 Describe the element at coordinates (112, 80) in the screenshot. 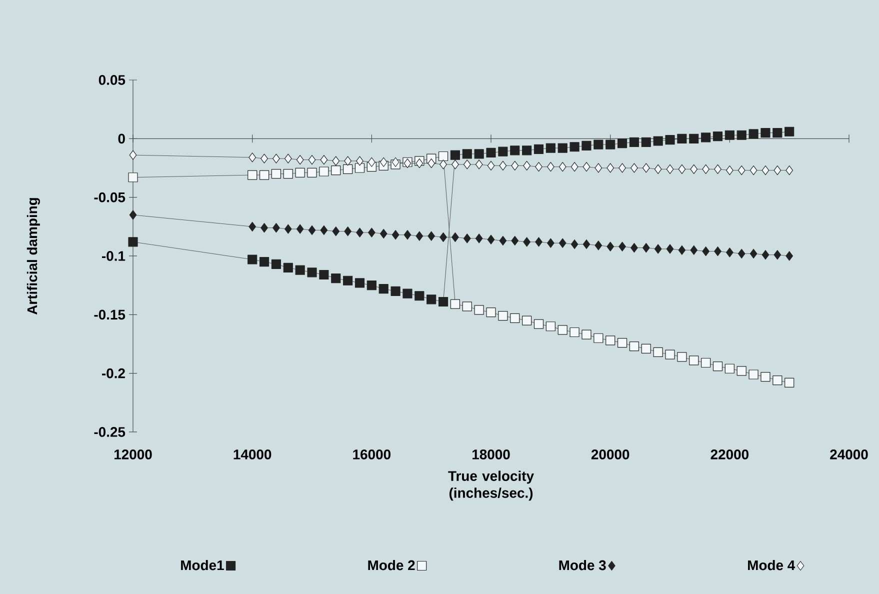

I see `y-tick-label: 0.05` at that location.